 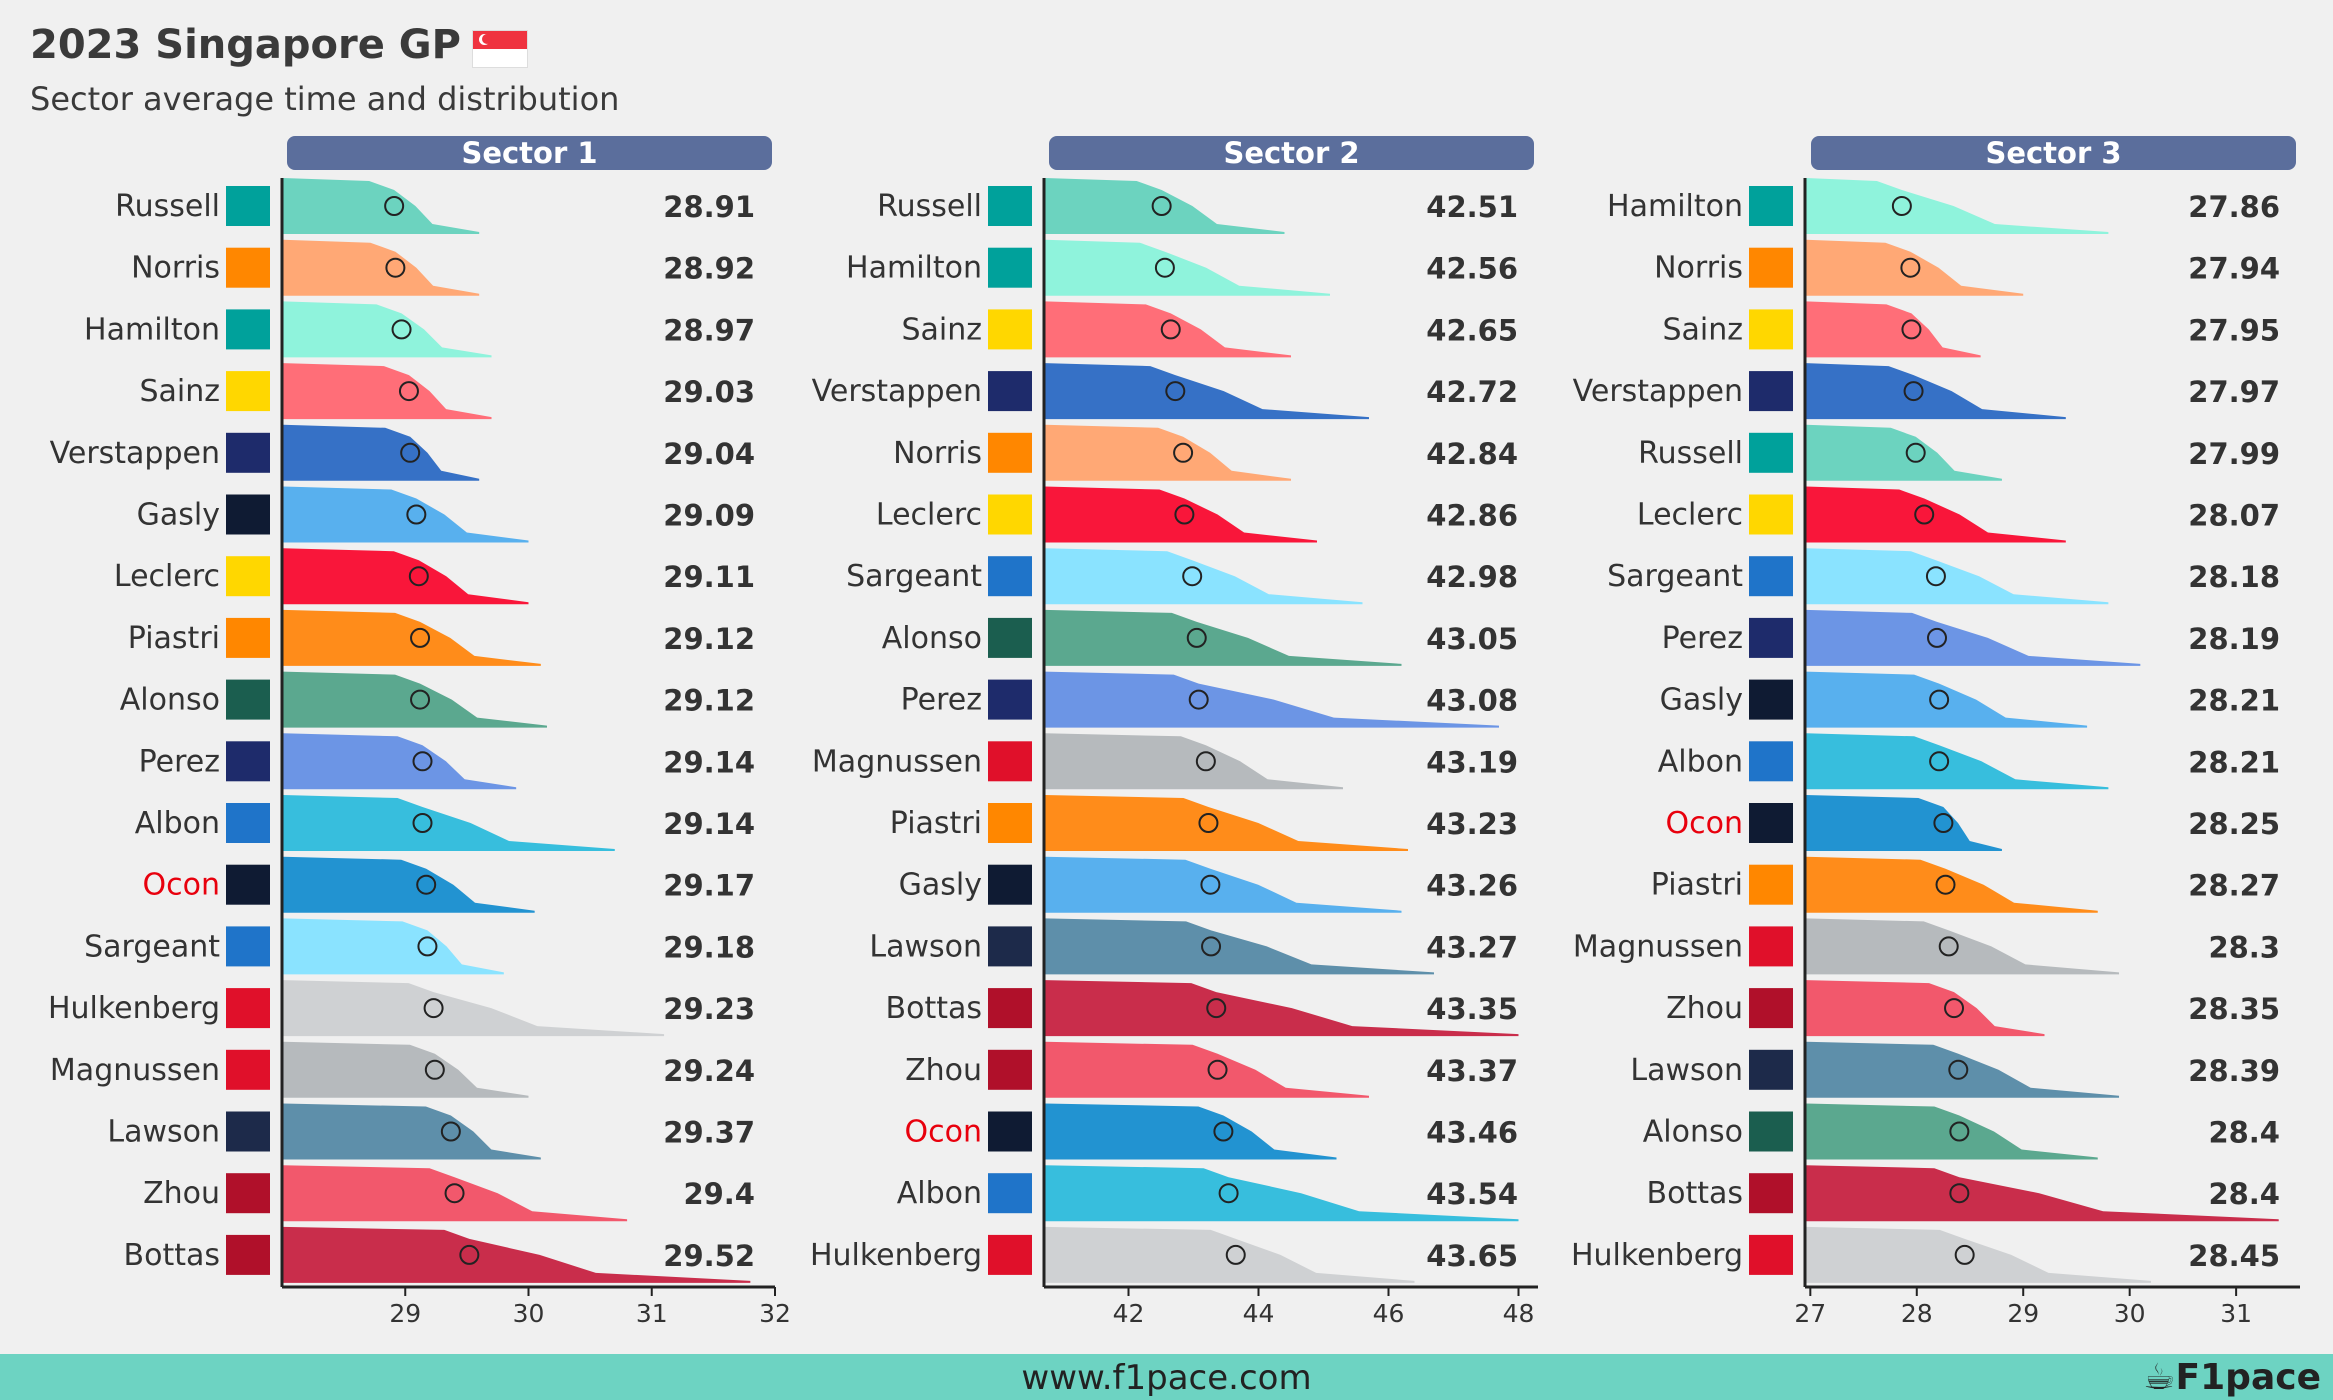 What do you see at coordinates (175, 268) in the screenshot?
I see `driver-name: Norris` at bounding box center [175, 268].